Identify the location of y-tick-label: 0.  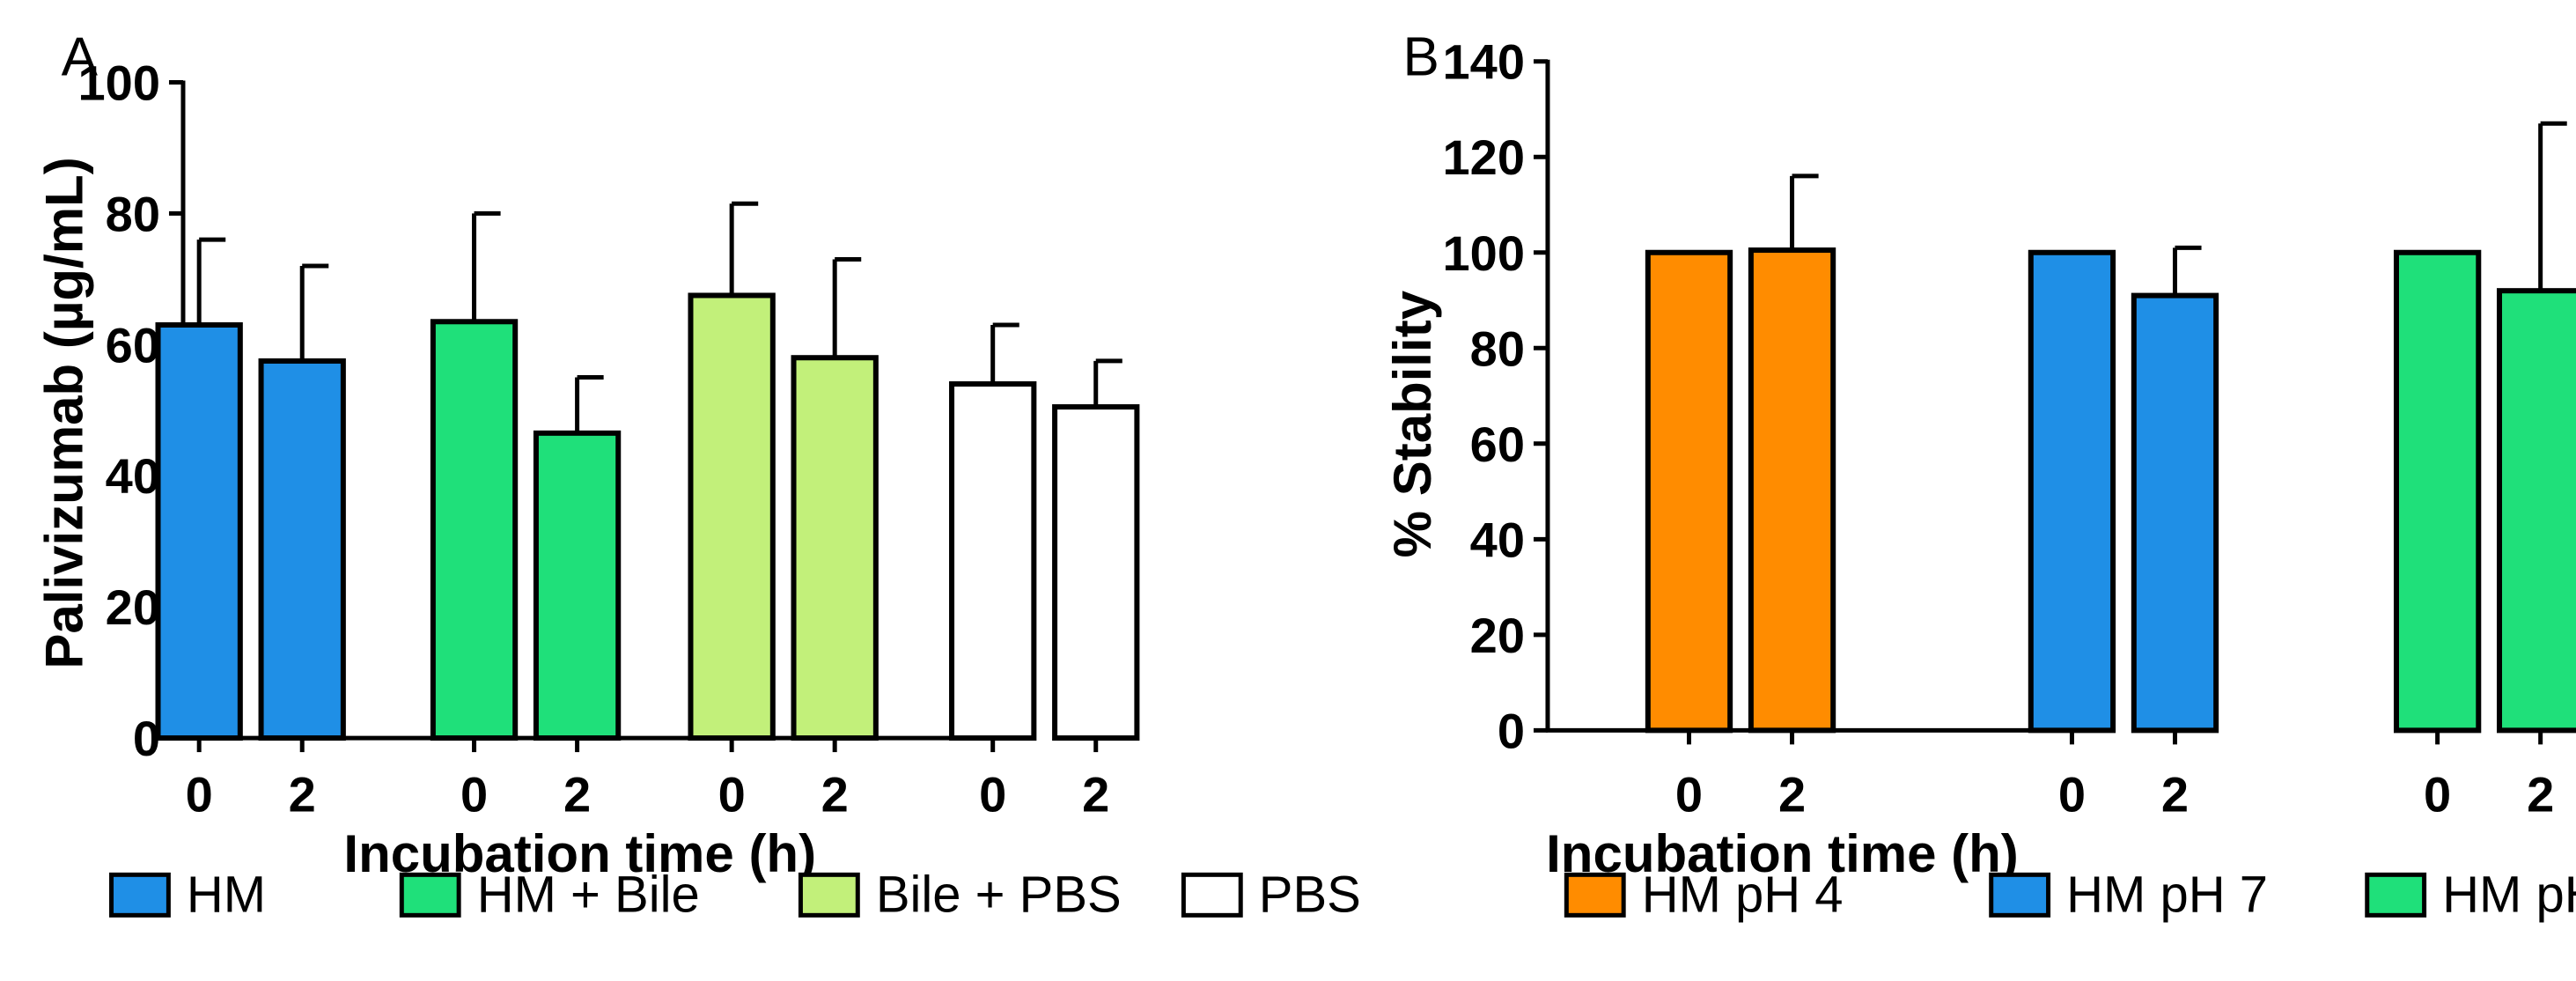
(1511, 730).